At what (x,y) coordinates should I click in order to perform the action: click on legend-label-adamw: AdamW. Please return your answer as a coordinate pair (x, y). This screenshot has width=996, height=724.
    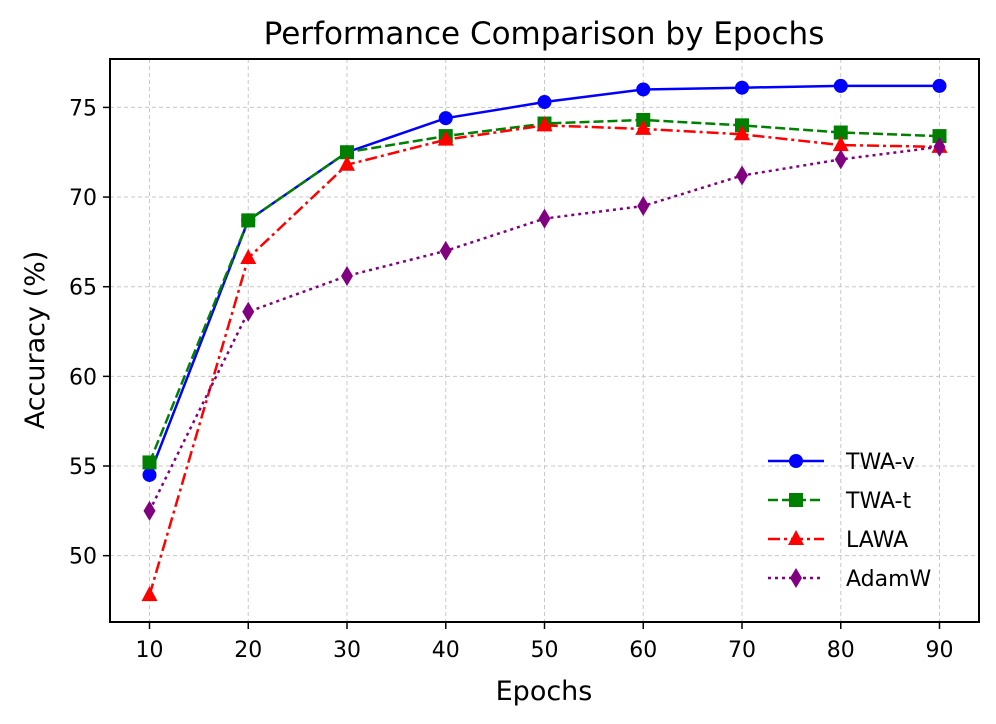
    Looking at the image, I should click on (889, 579).